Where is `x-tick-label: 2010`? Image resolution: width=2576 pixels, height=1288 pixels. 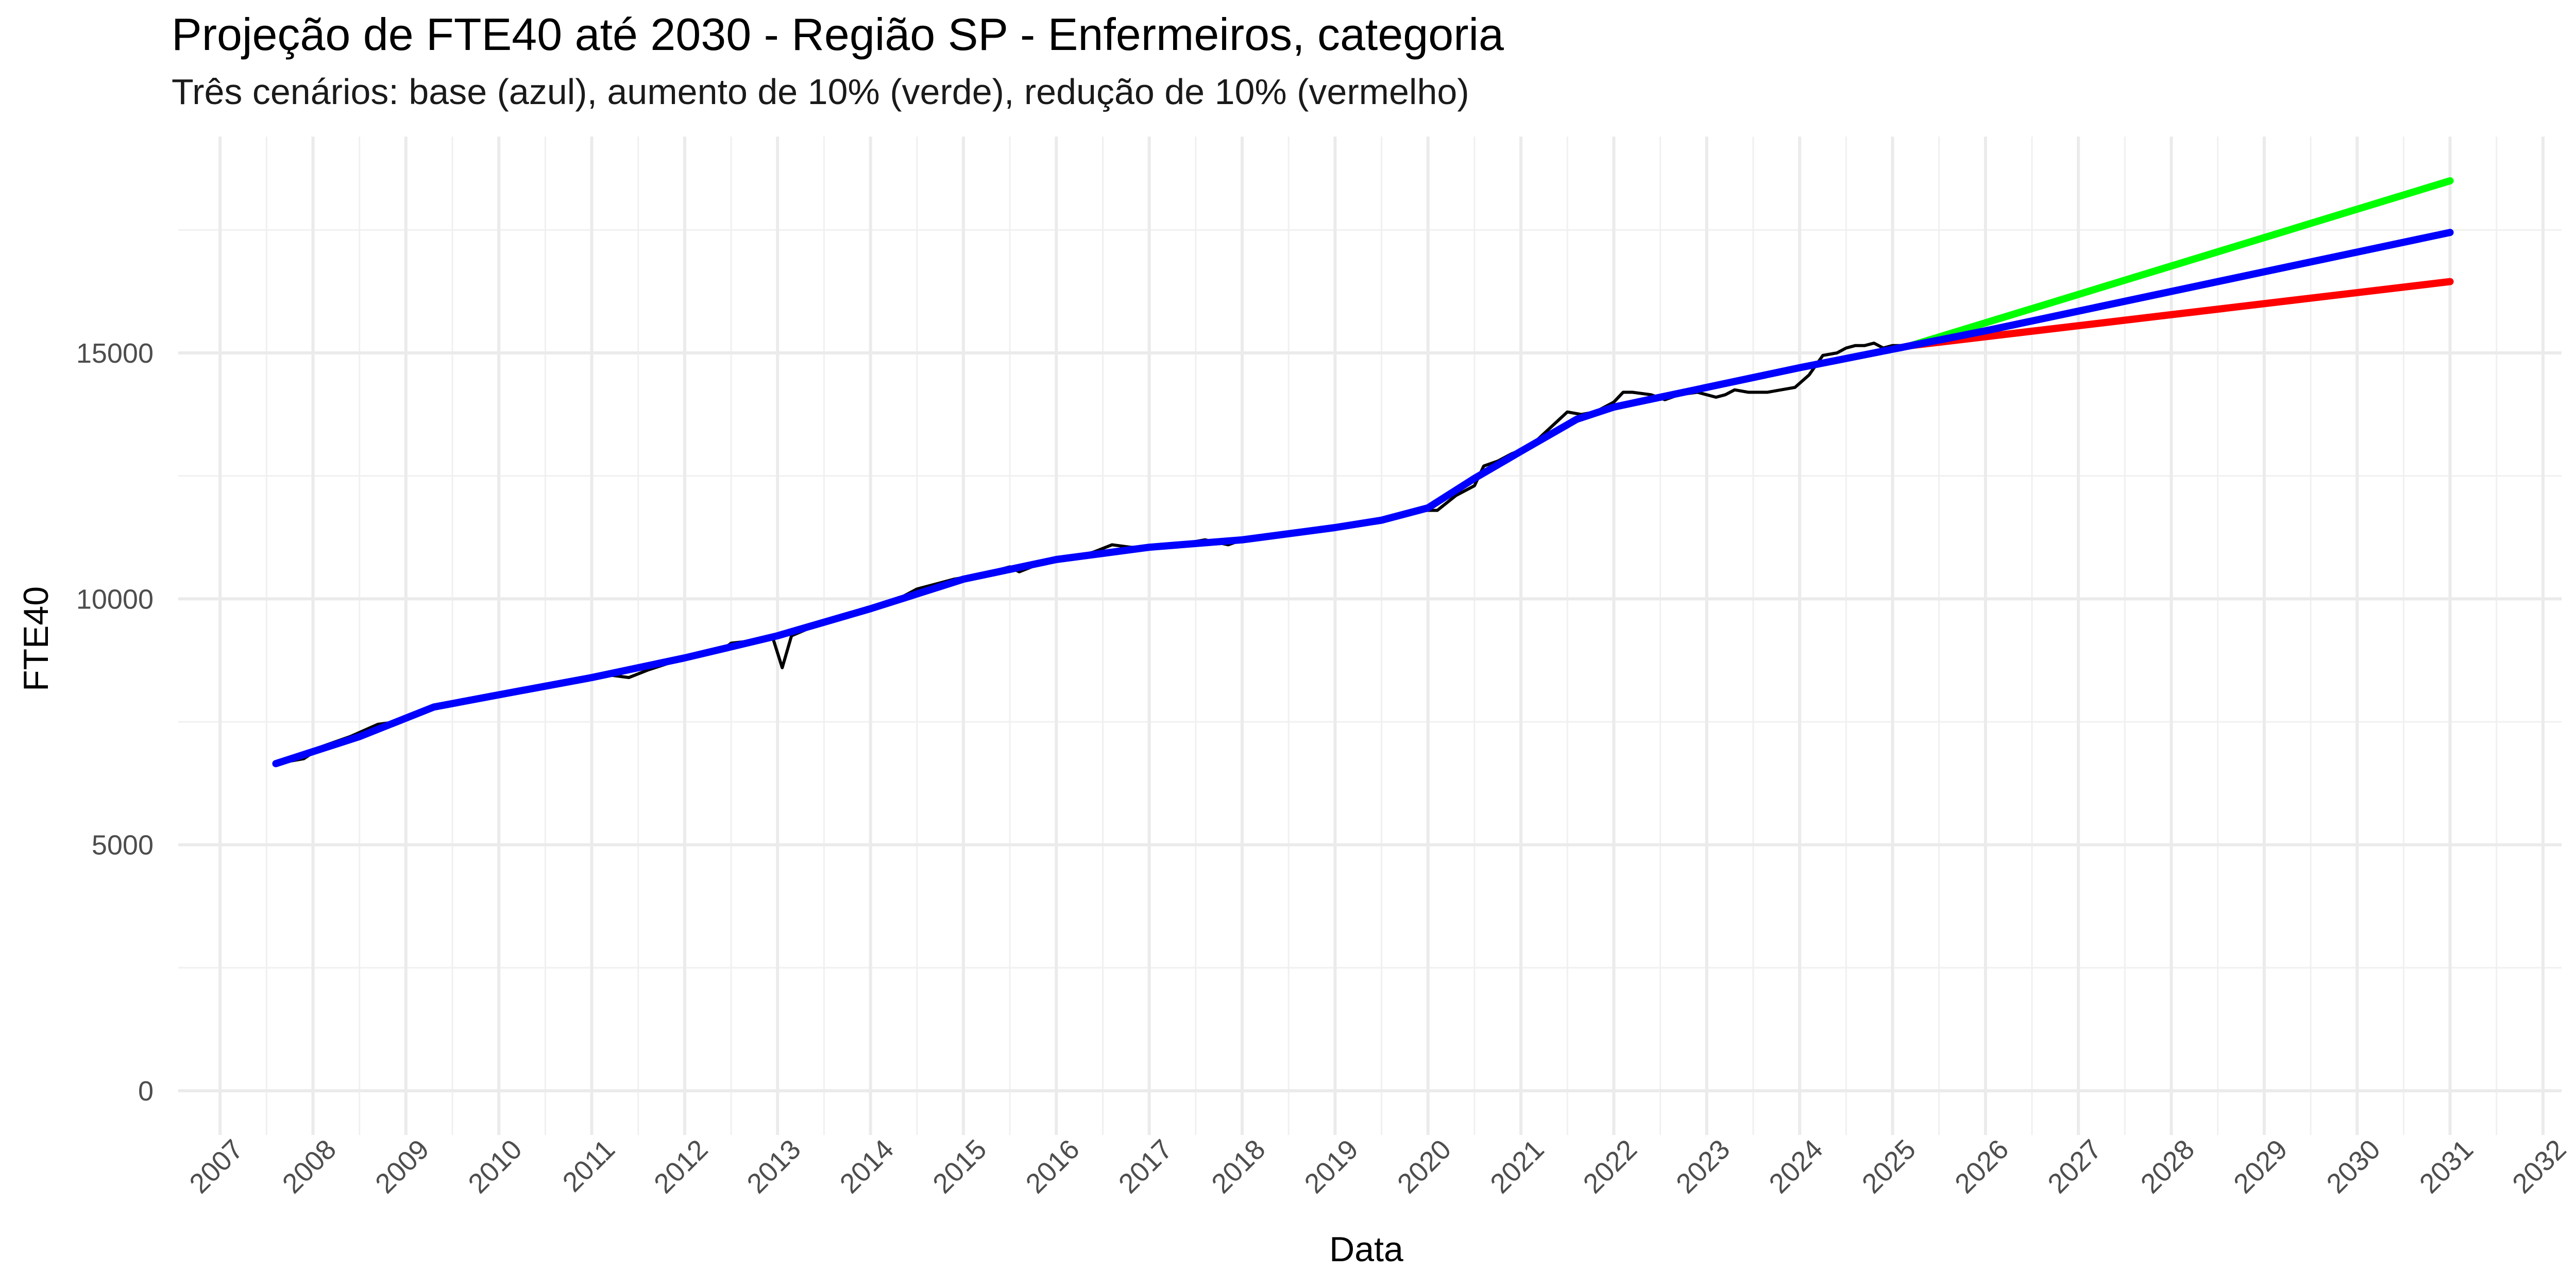
x-tick-label: 2010 is located at coordinates (495, 1166).